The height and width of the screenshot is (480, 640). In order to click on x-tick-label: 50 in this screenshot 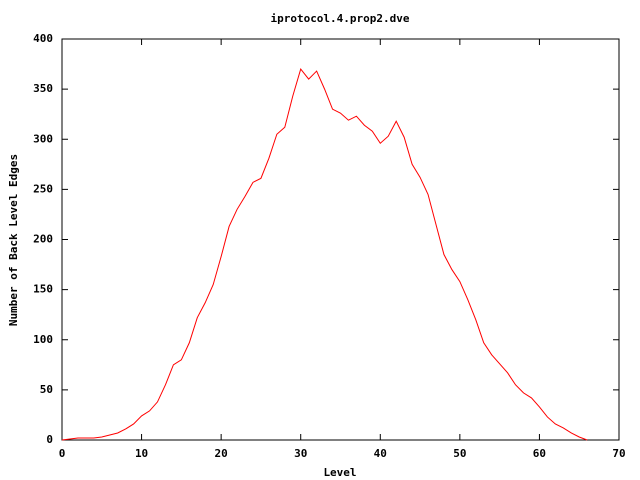, I will do `click(459, 453)`.